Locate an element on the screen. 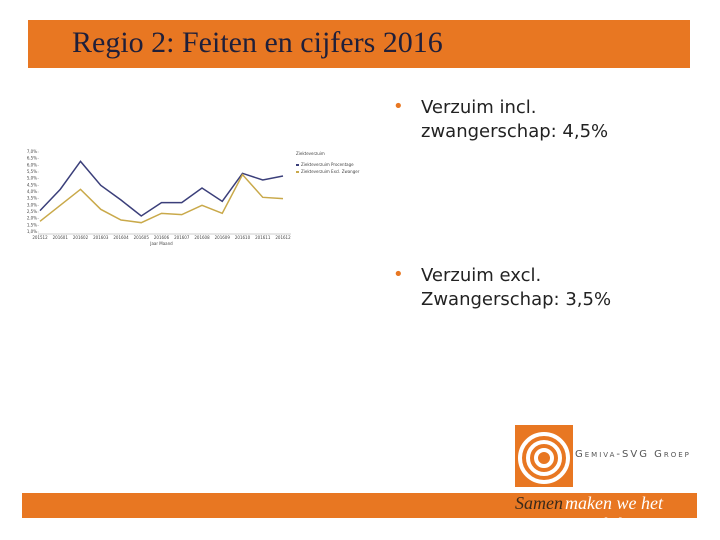 The image size is (720, 540). y-tick-label: 4,5% is located at coordinates (32, 184).